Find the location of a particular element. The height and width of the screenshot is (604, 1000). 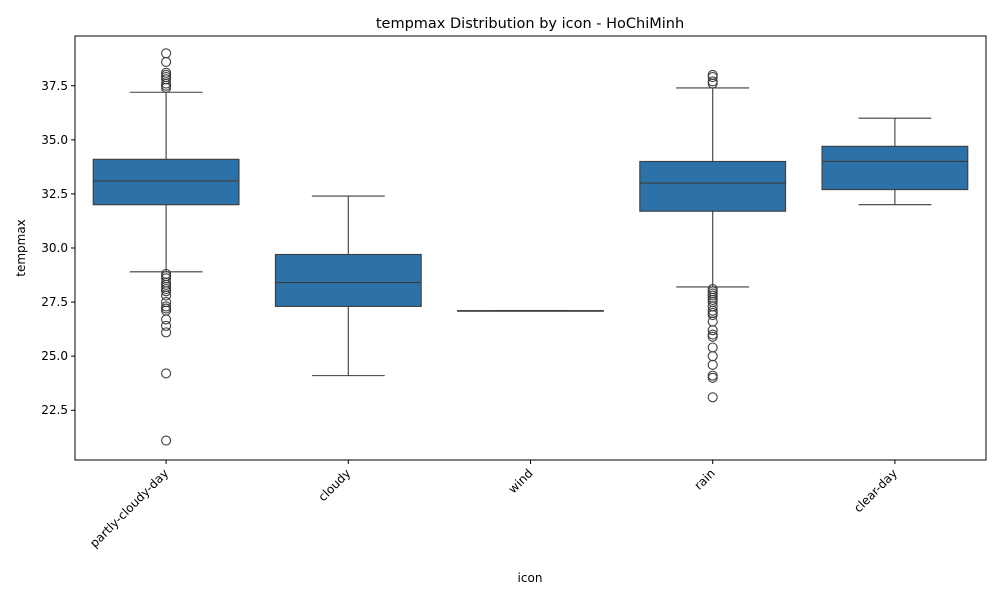

y-tick-label: 32.5 is located at coordinates (54, 194).